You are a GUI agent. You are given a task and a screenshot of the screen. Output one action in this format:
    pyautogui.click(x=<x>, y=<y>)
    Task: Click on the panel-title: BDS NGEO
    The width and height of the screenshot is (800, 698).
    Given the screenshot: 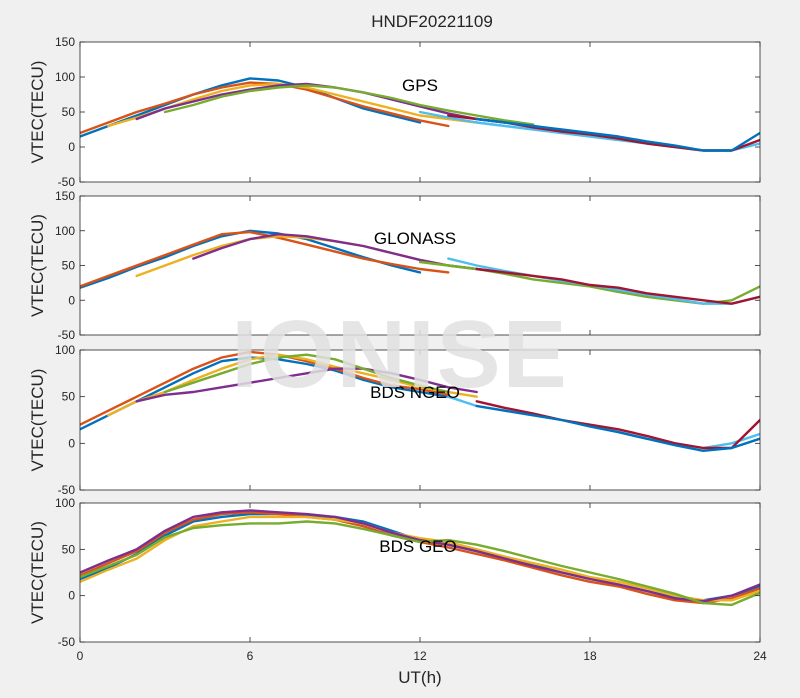 What is the action you would take?
    pyautogui.click(x=415, y=392)
    